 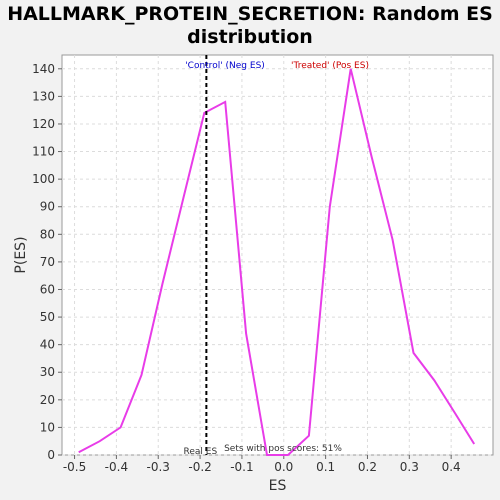 What do you see at coordinates (278, 486) in the screenshot?
I see `x-axis-label: ES` at bounding box center [278, 486].